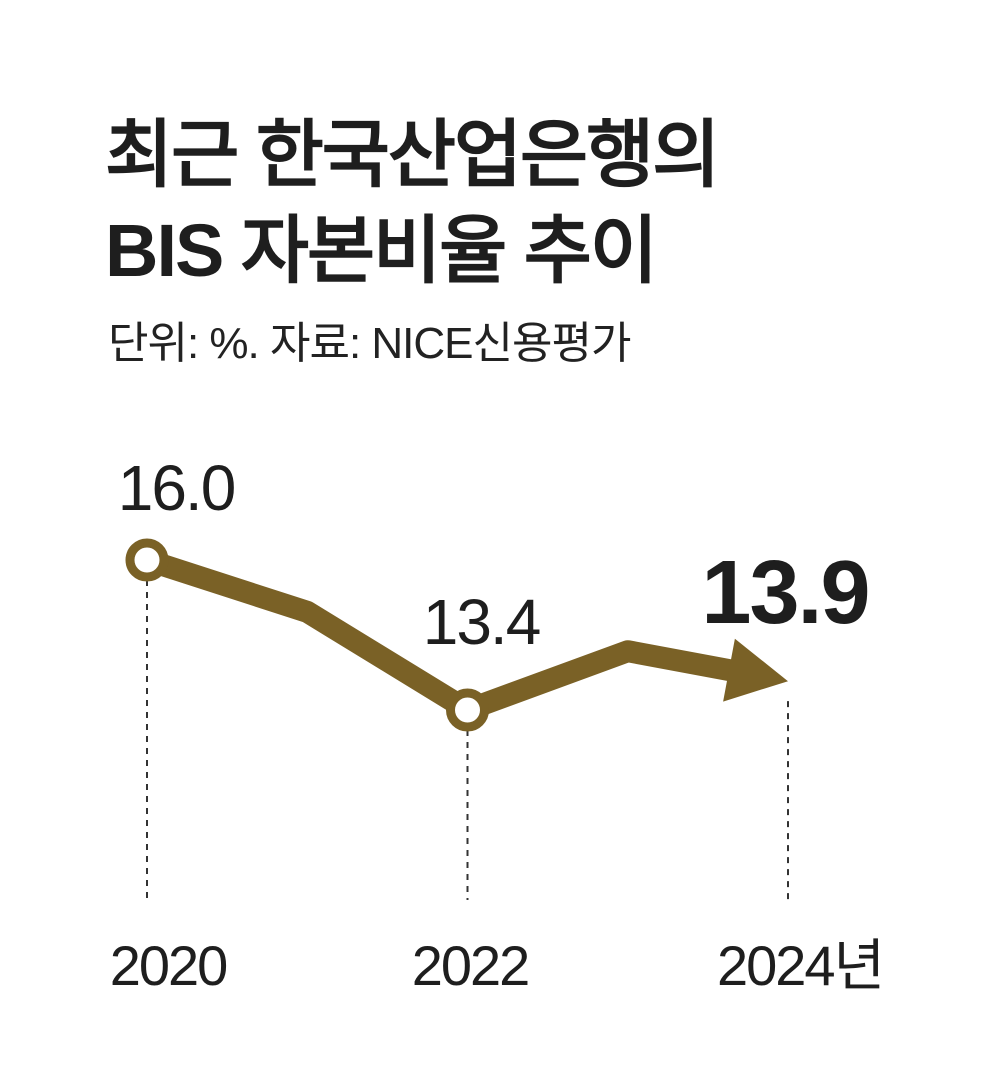  Describe the element at coordinates (481, 622) in the screenshot. I see `data-label: 13.4` at that location.